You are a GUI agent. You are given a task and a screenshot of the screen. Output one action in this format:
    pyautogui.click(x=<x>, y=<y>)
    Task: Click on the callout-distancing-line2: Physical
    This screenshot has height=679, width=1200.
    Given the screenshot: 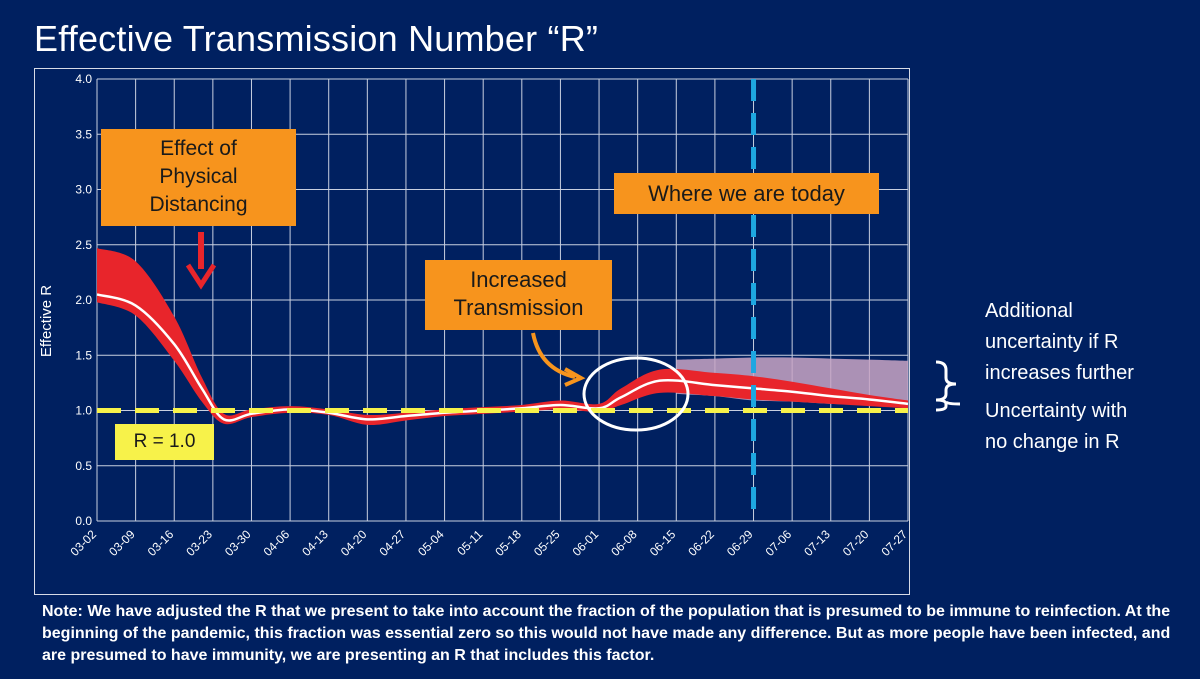 What is the action you would take?
    pyautogui.click(x=198, y=176)
    